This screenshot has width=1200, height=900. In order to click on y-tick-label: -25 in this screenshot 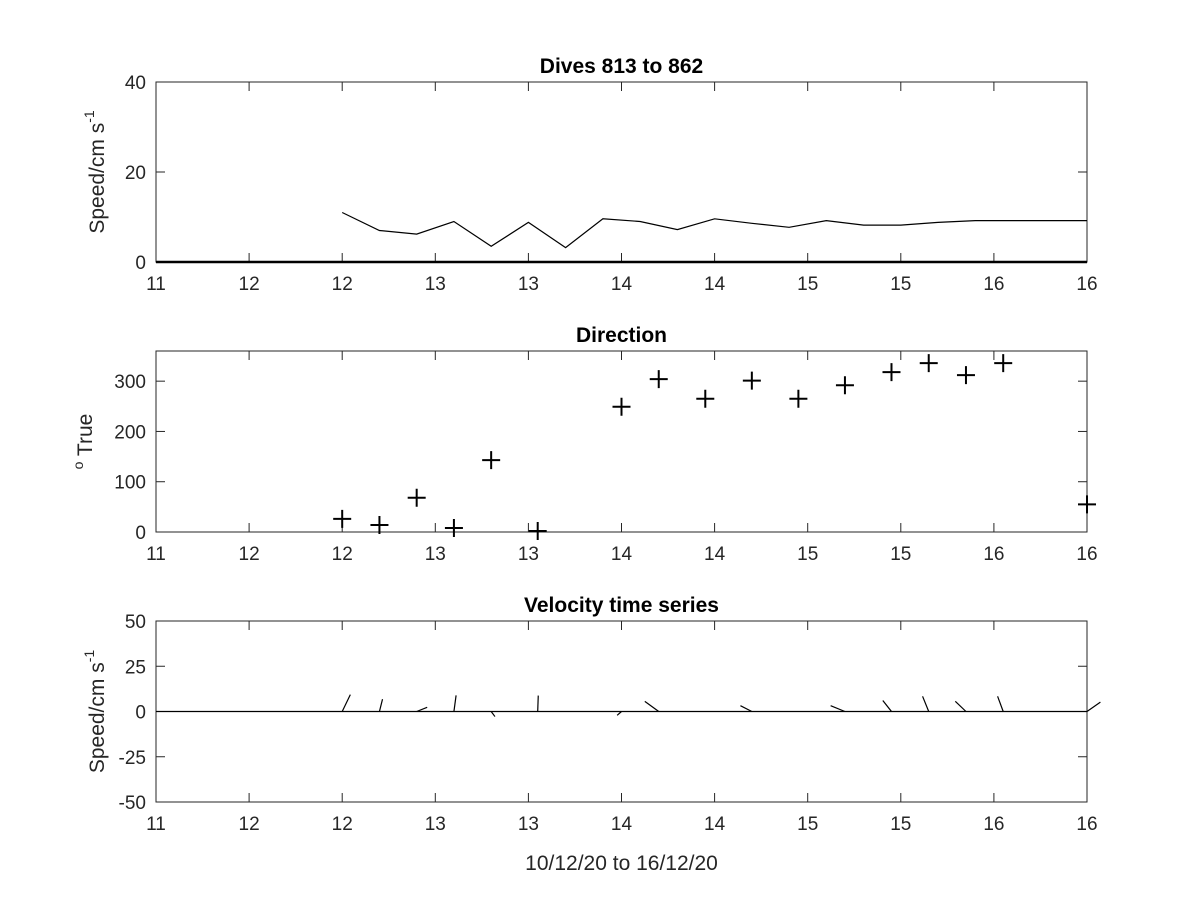, I will do `click(132, 758)`.